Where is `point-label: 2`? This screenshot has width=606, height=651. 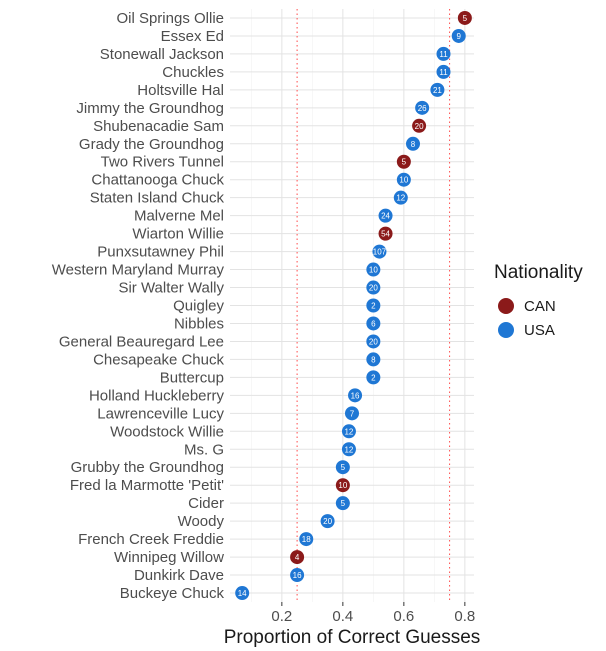
point-label: 2 is located at coordinates (373, 306).